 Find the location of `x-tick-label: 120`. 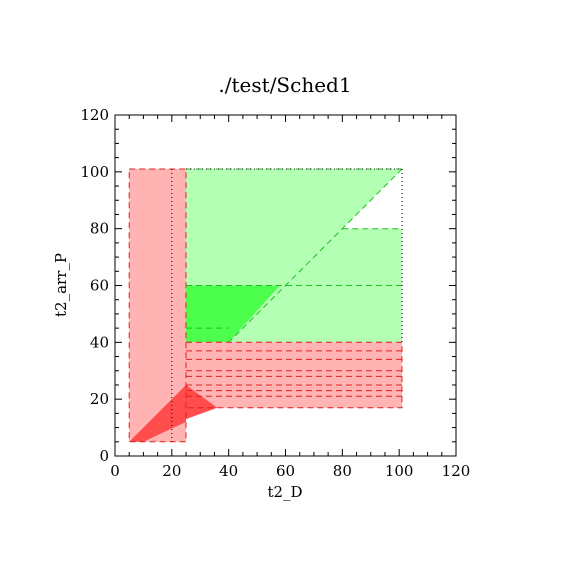

x-tick-label: 120 is located at coordinates (456, 471).